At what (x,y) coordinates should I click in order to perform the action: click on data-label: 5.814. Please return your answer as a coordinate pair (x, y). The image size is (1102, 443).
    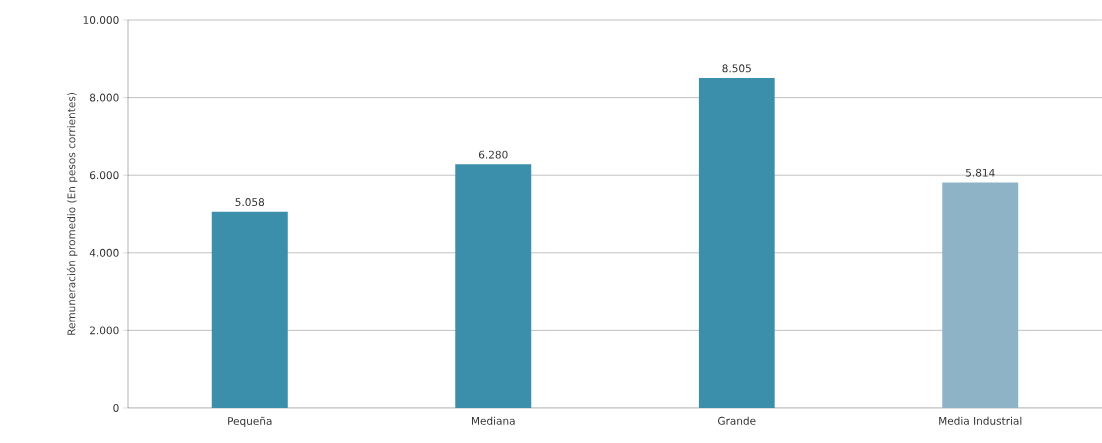
    Looking at the image, I should click on (980, 172).